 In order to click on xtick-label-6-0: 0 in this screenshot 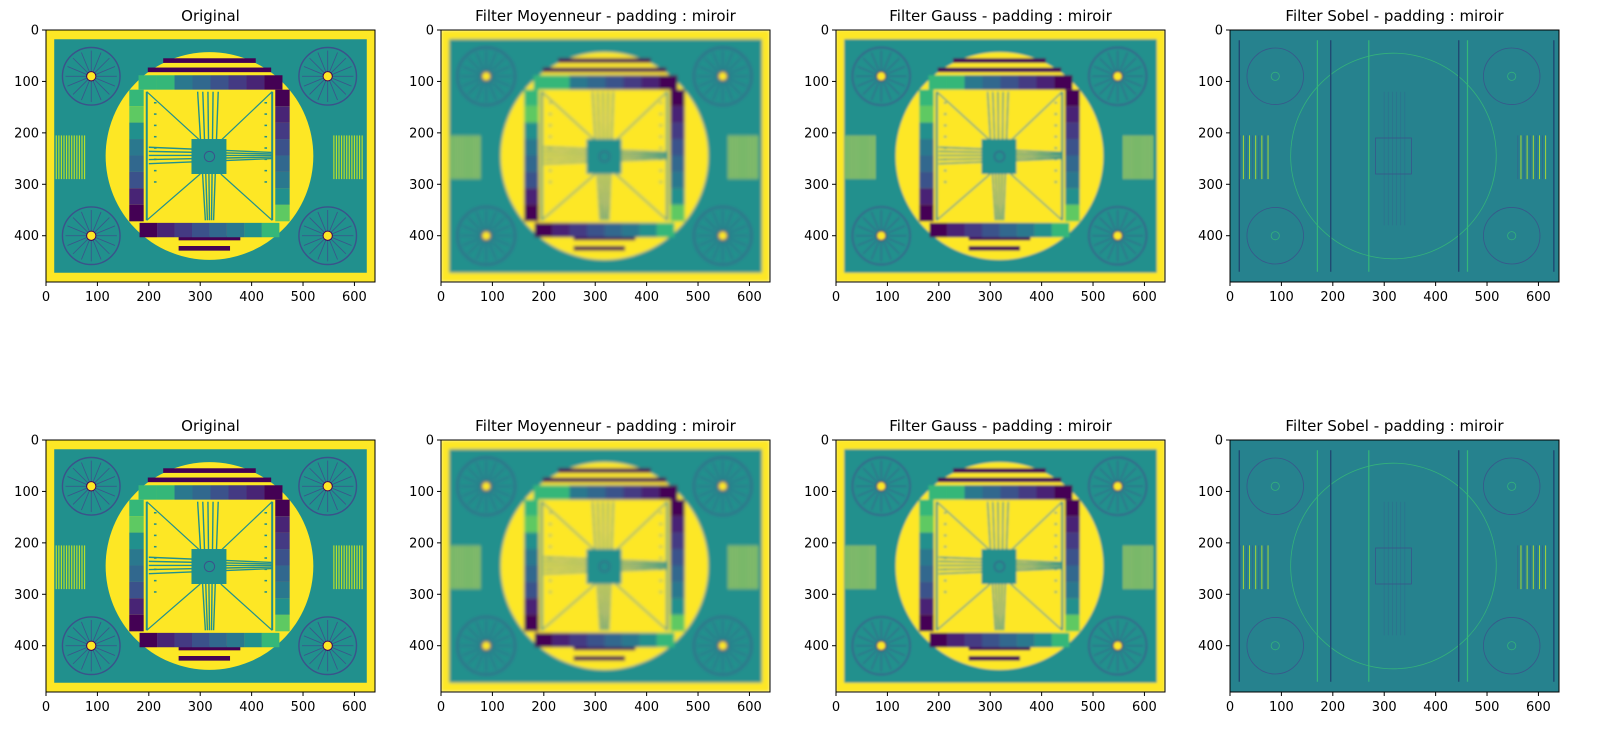, I will do `click(836, 707)`.